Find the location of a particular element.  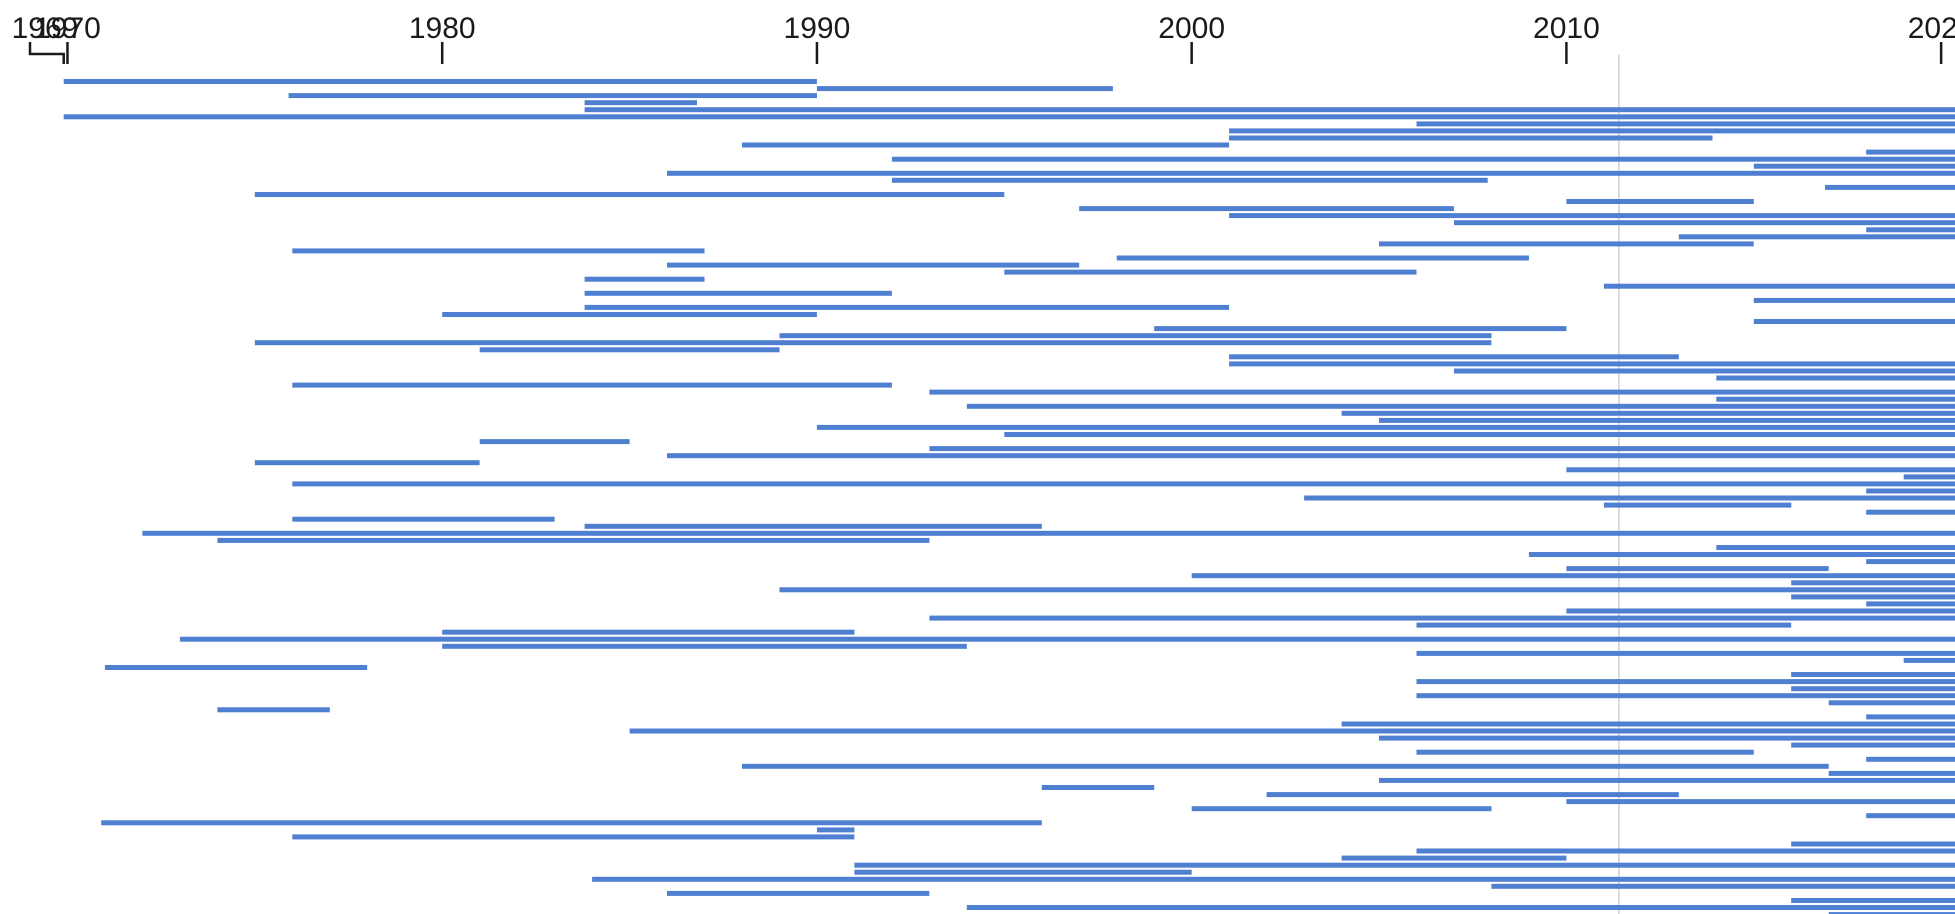

axis-tick-label: 2000 is located at coordinates (1191, 28).